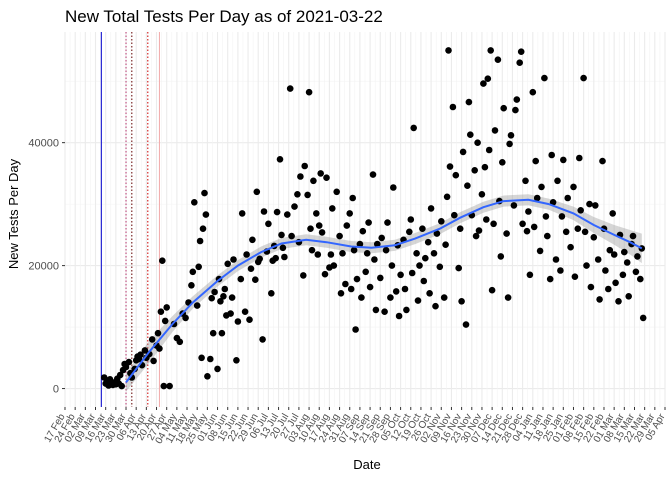 The width and height of the screenshot is (672, 480). Describe the element at coordinates (46, 267) in the screenshot. I see `y-axis-ticks: 0 20000 40000` at that location.